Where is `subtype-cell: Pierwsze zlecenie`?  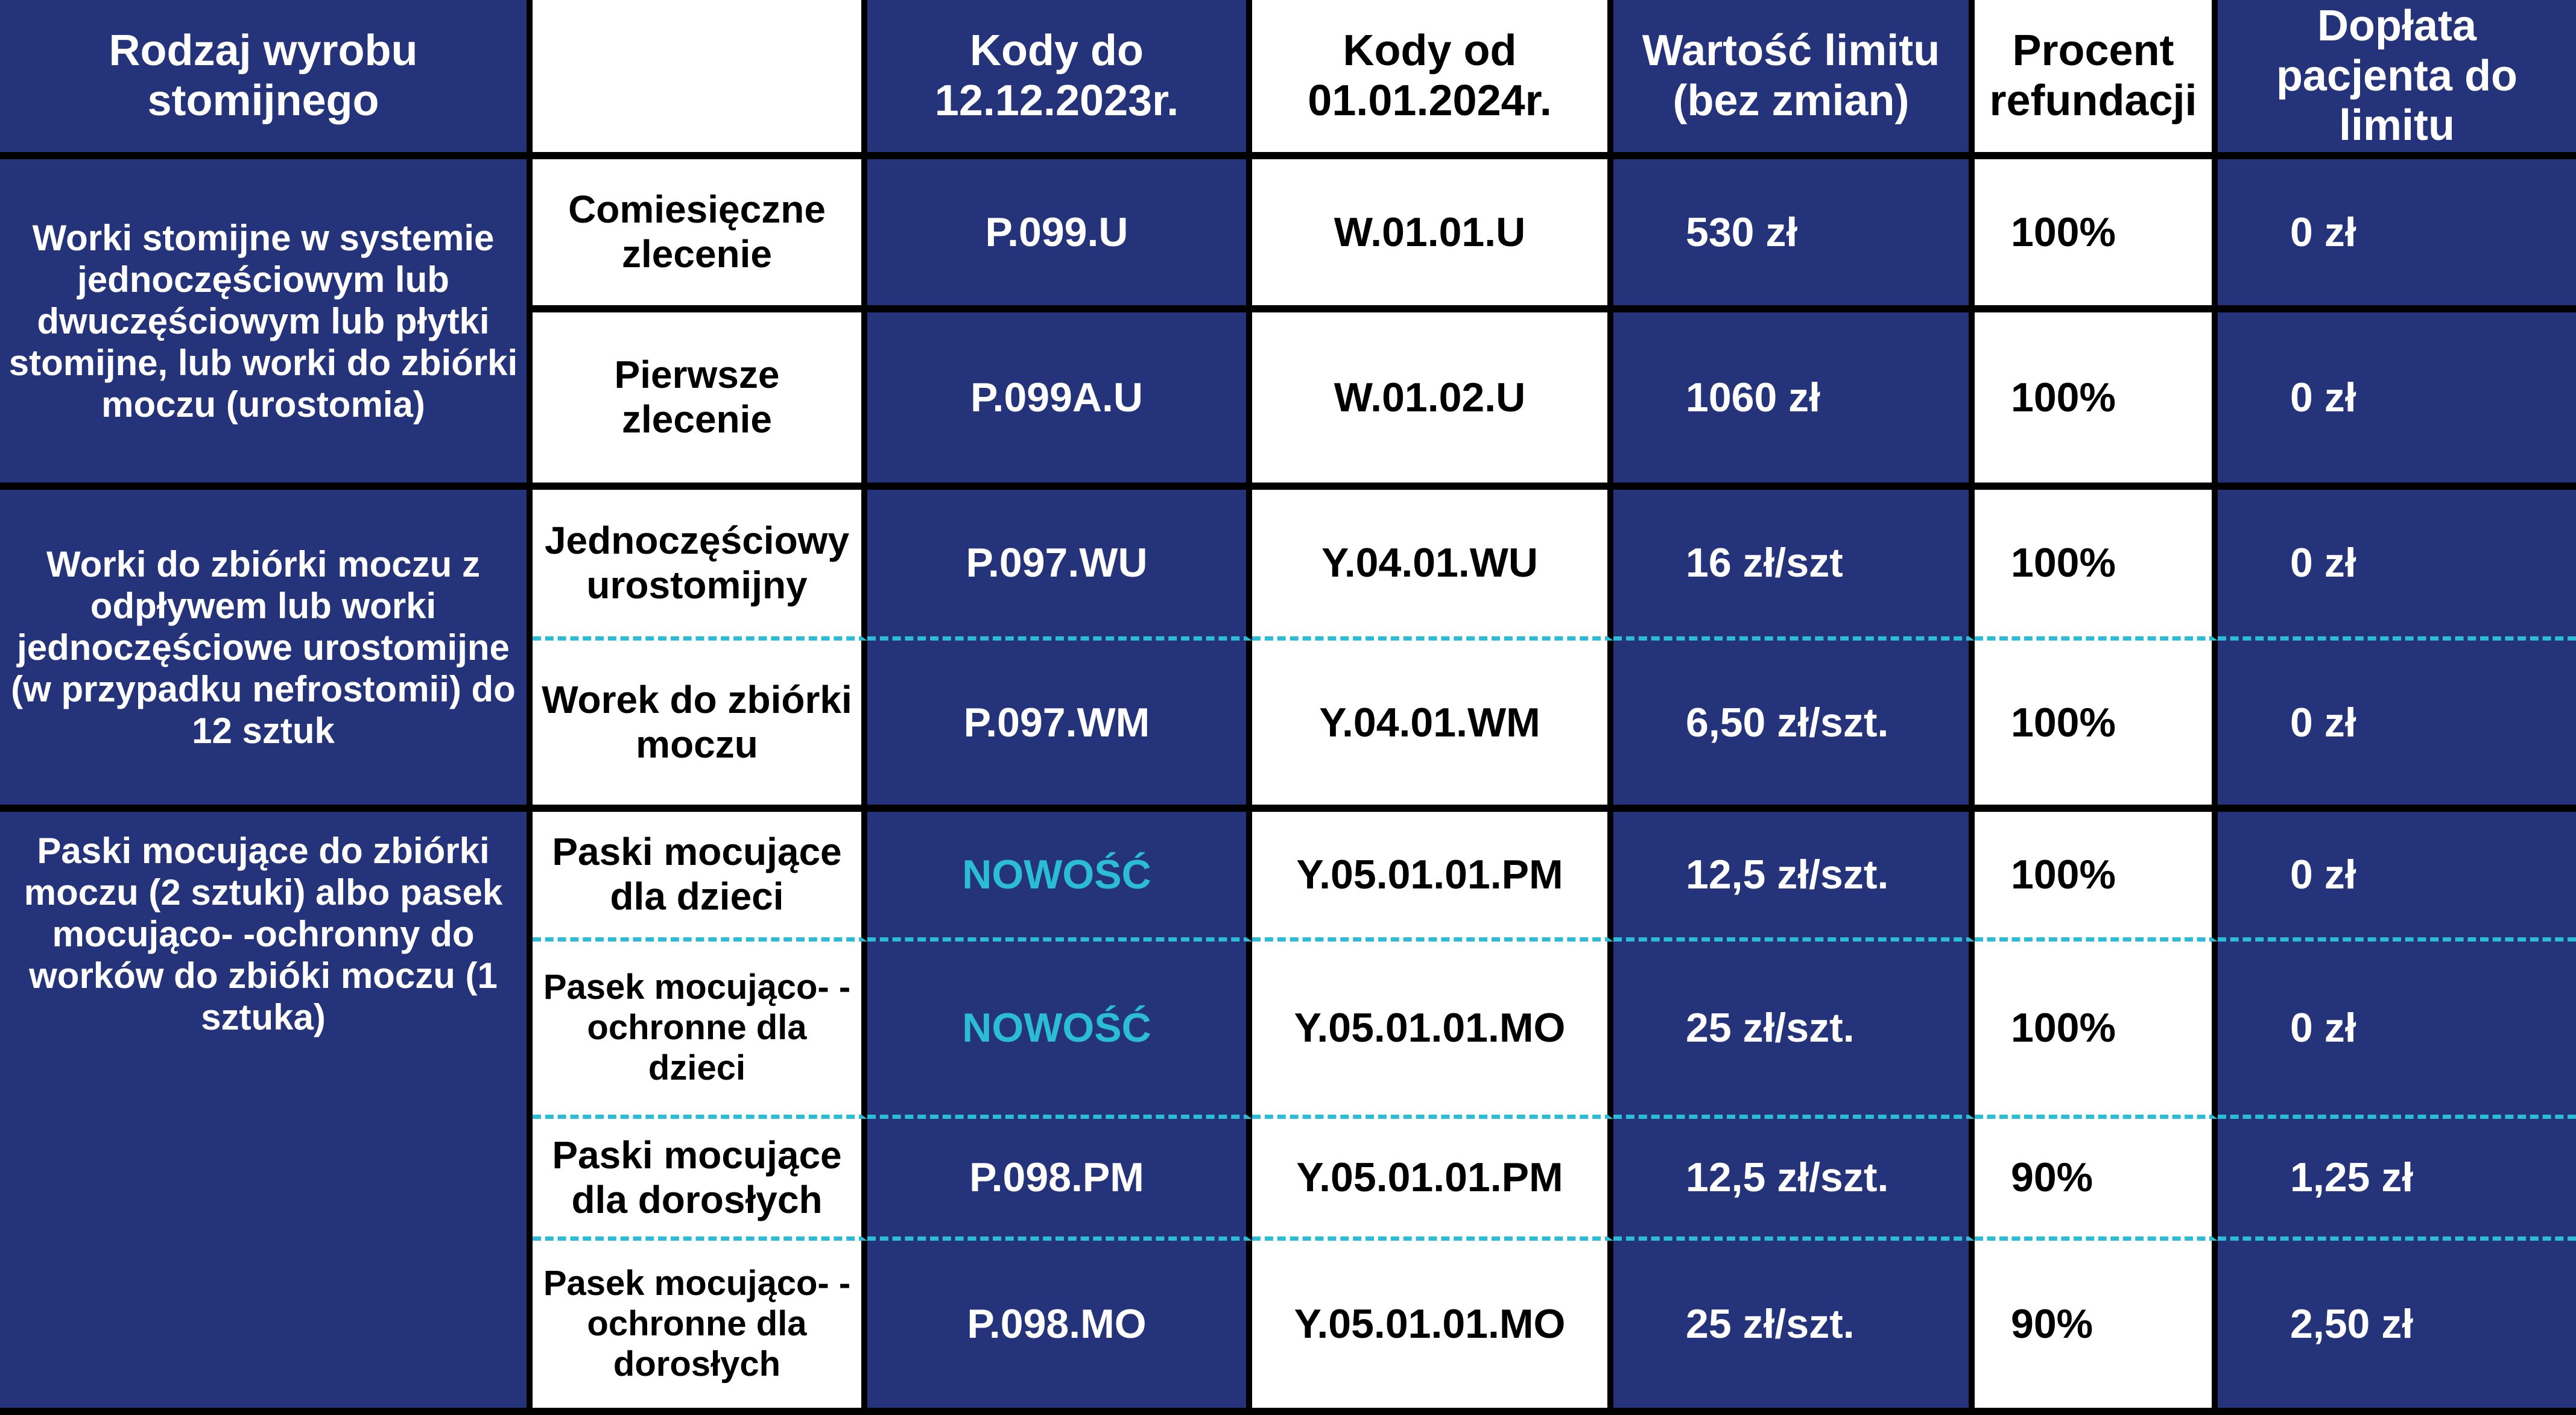 subtype-cell: Pierwsze zlecenie is located at coordinates (700, 401).